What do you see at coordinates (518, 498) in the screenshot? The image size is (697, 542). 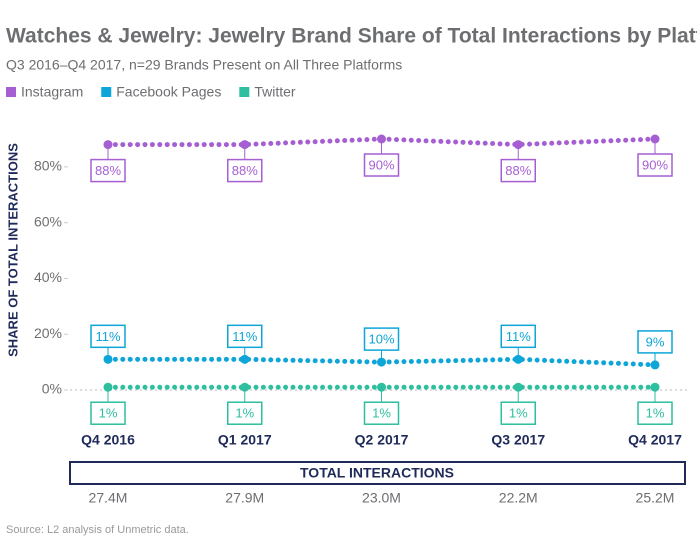 I see `total-value: 22.2M` at bounding box center [518, 498].